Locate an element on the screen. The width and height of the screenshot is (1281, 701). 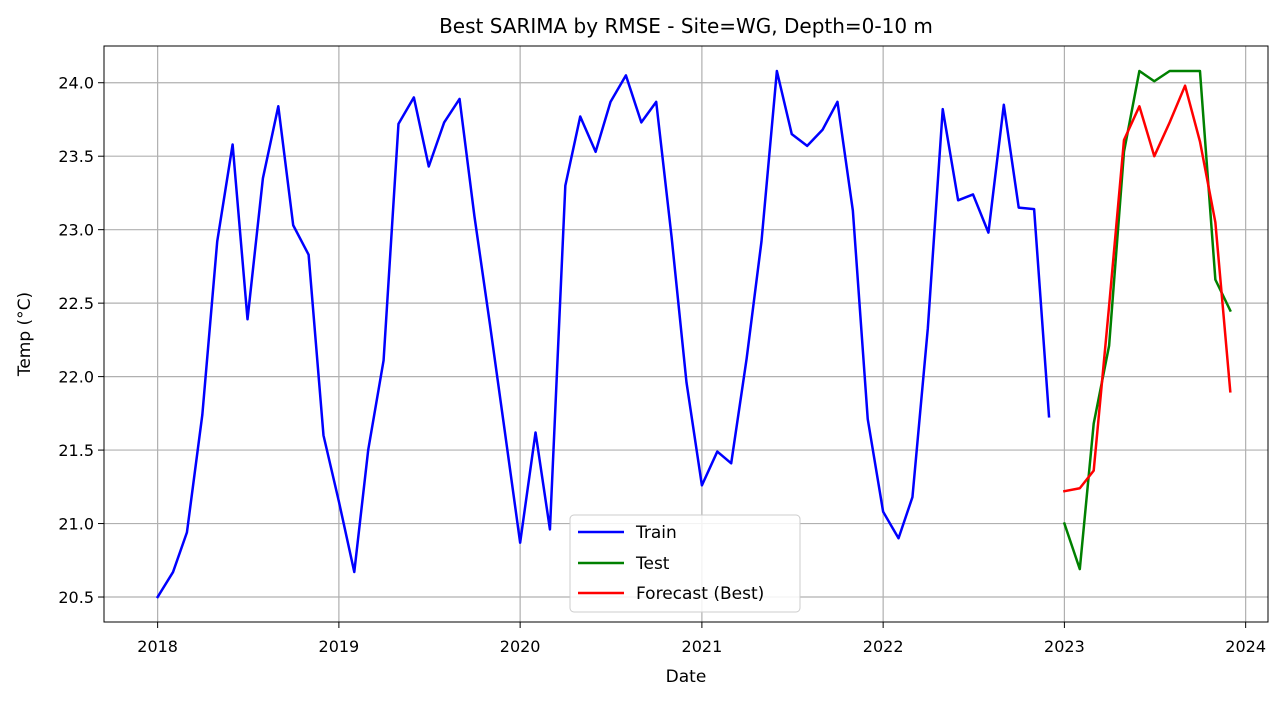
x-tick-label: 2018 is located at coordinates (157, 646).